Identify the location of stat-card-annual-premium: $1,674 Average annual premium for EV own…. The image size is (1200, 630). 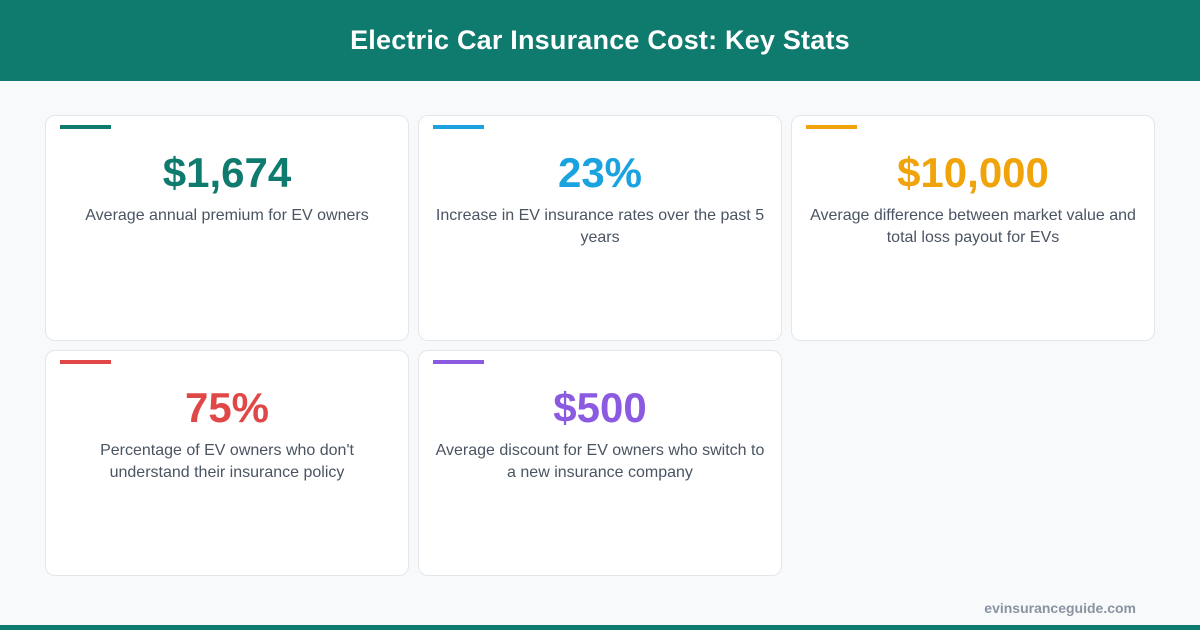
(227, 228).